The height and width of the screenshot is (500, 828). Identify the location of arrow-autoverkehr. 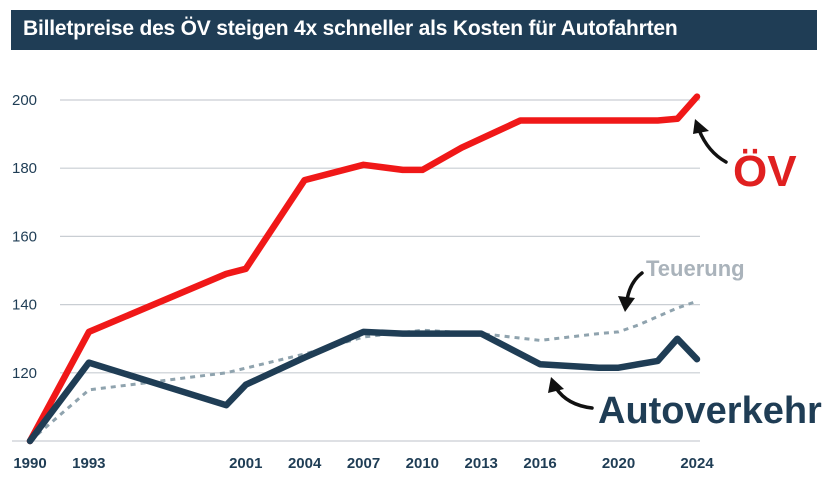
(574, 398).